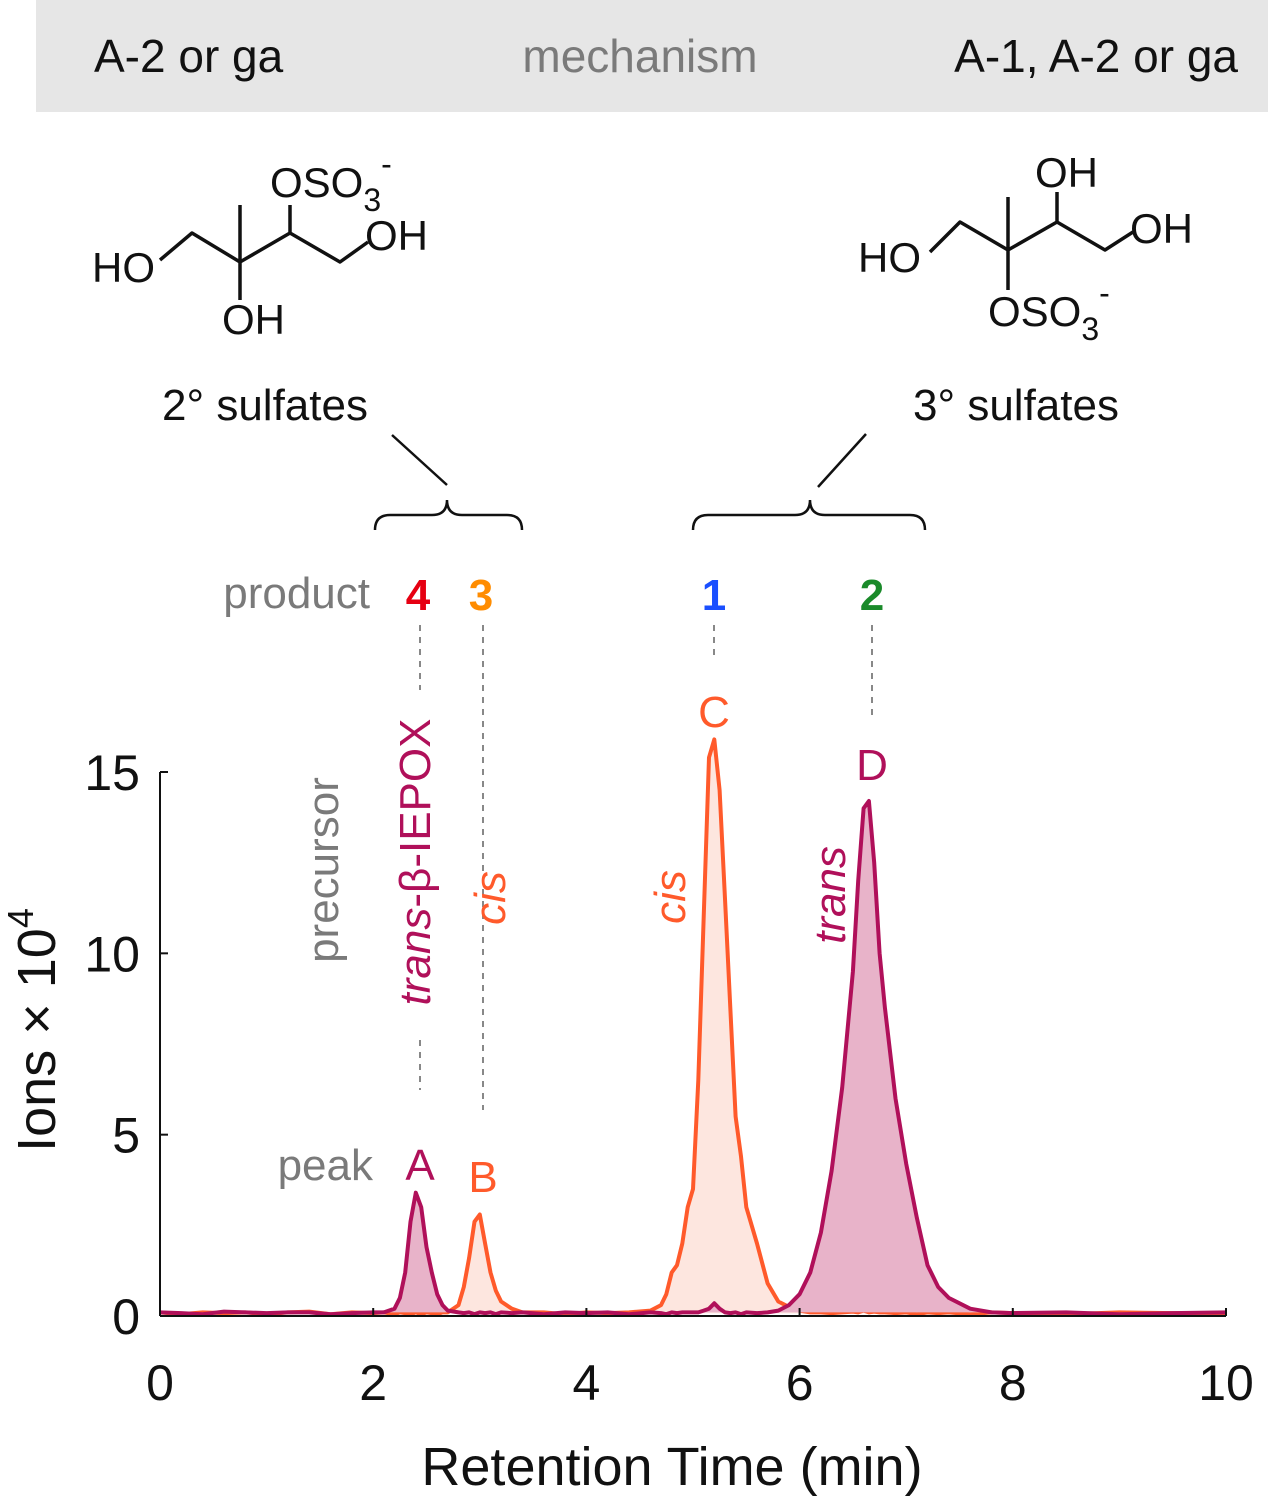  Describe the element at coordinates (296, 593) in the screenshot. I see `product-label: product` at that location.